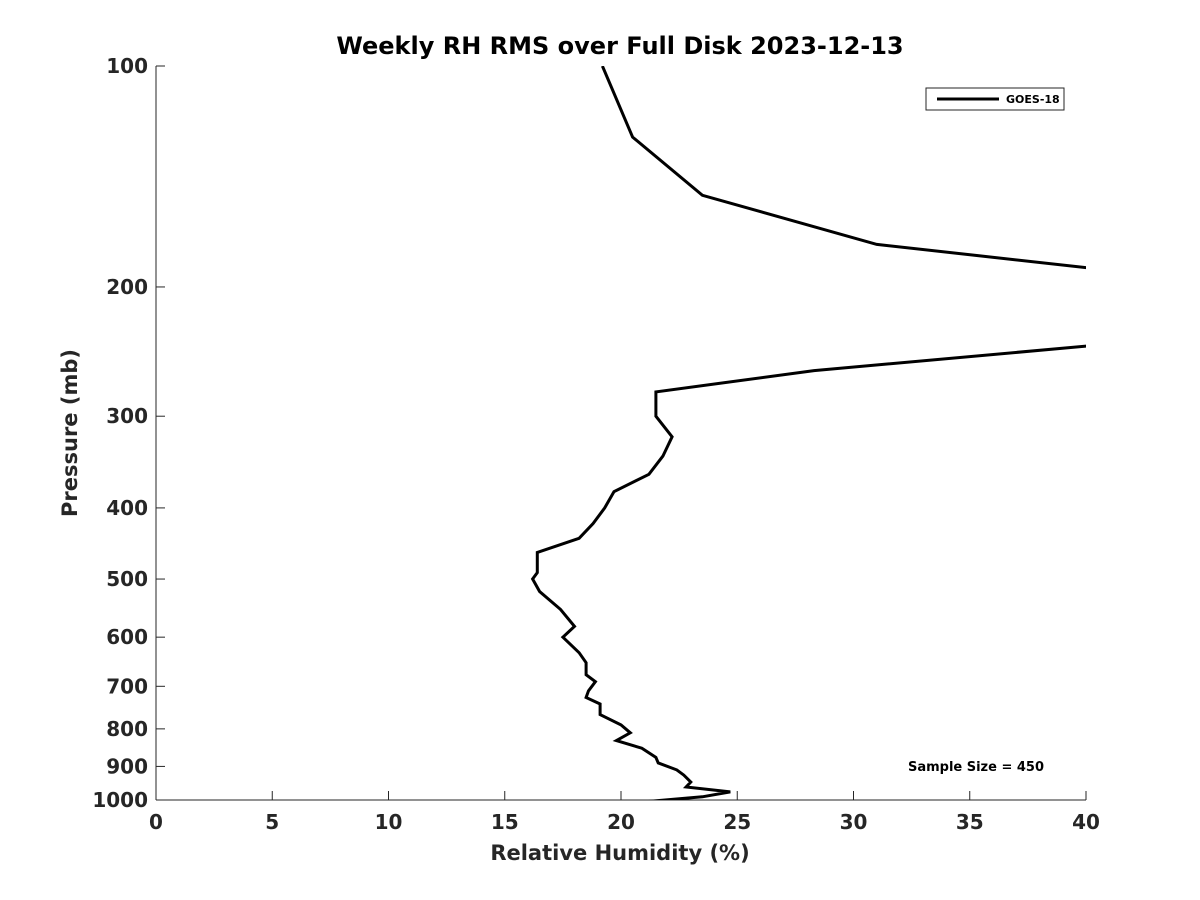 The image size is (1200, 900). Describe the element at coordinates (737, 822) in the screenshot. I see `x-tick-label: 25` at that location.